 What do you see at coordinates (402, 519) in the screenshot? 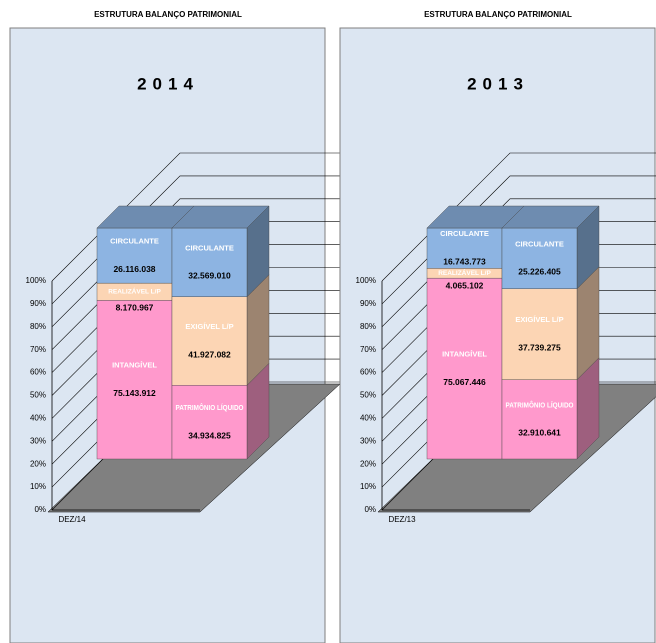
I see `x-tick-label: DEZ/13` at bounding box center [402, 519].